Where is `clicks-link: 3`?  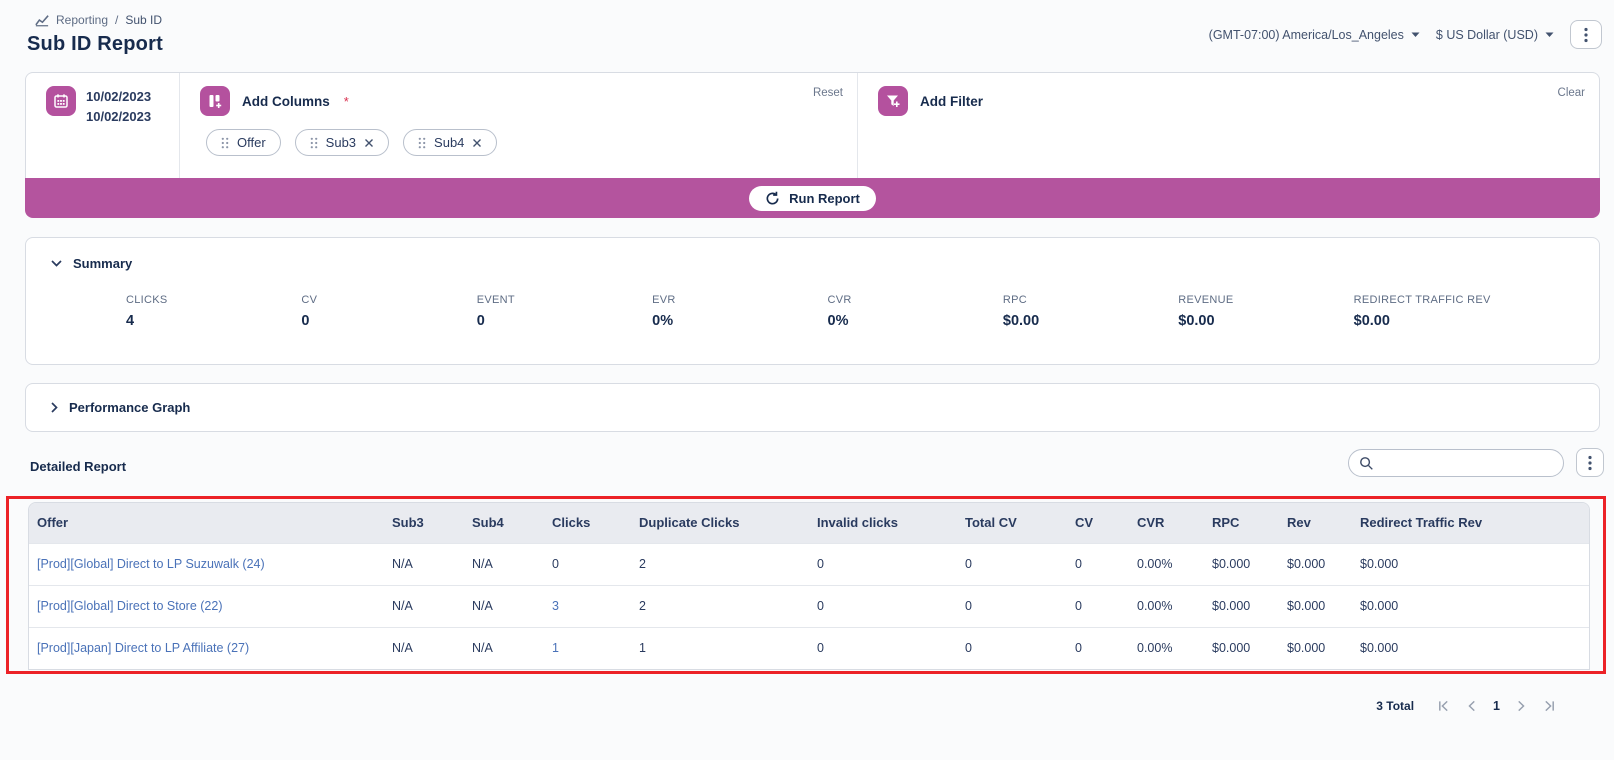
clicks-link: 3 is located at coordinates (555, 606).